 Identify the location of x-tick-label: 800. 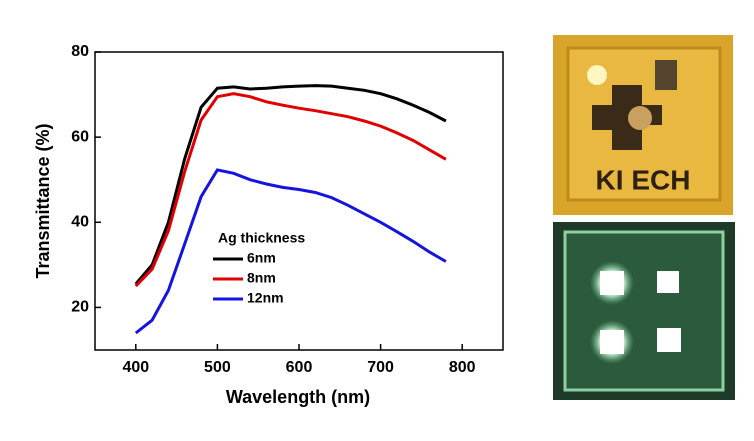
(462, 367).